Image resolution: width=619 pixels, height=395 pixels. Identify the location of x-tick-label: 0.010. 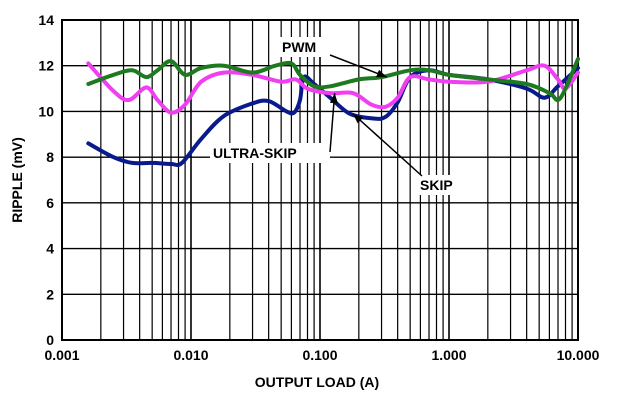
(190, 355).